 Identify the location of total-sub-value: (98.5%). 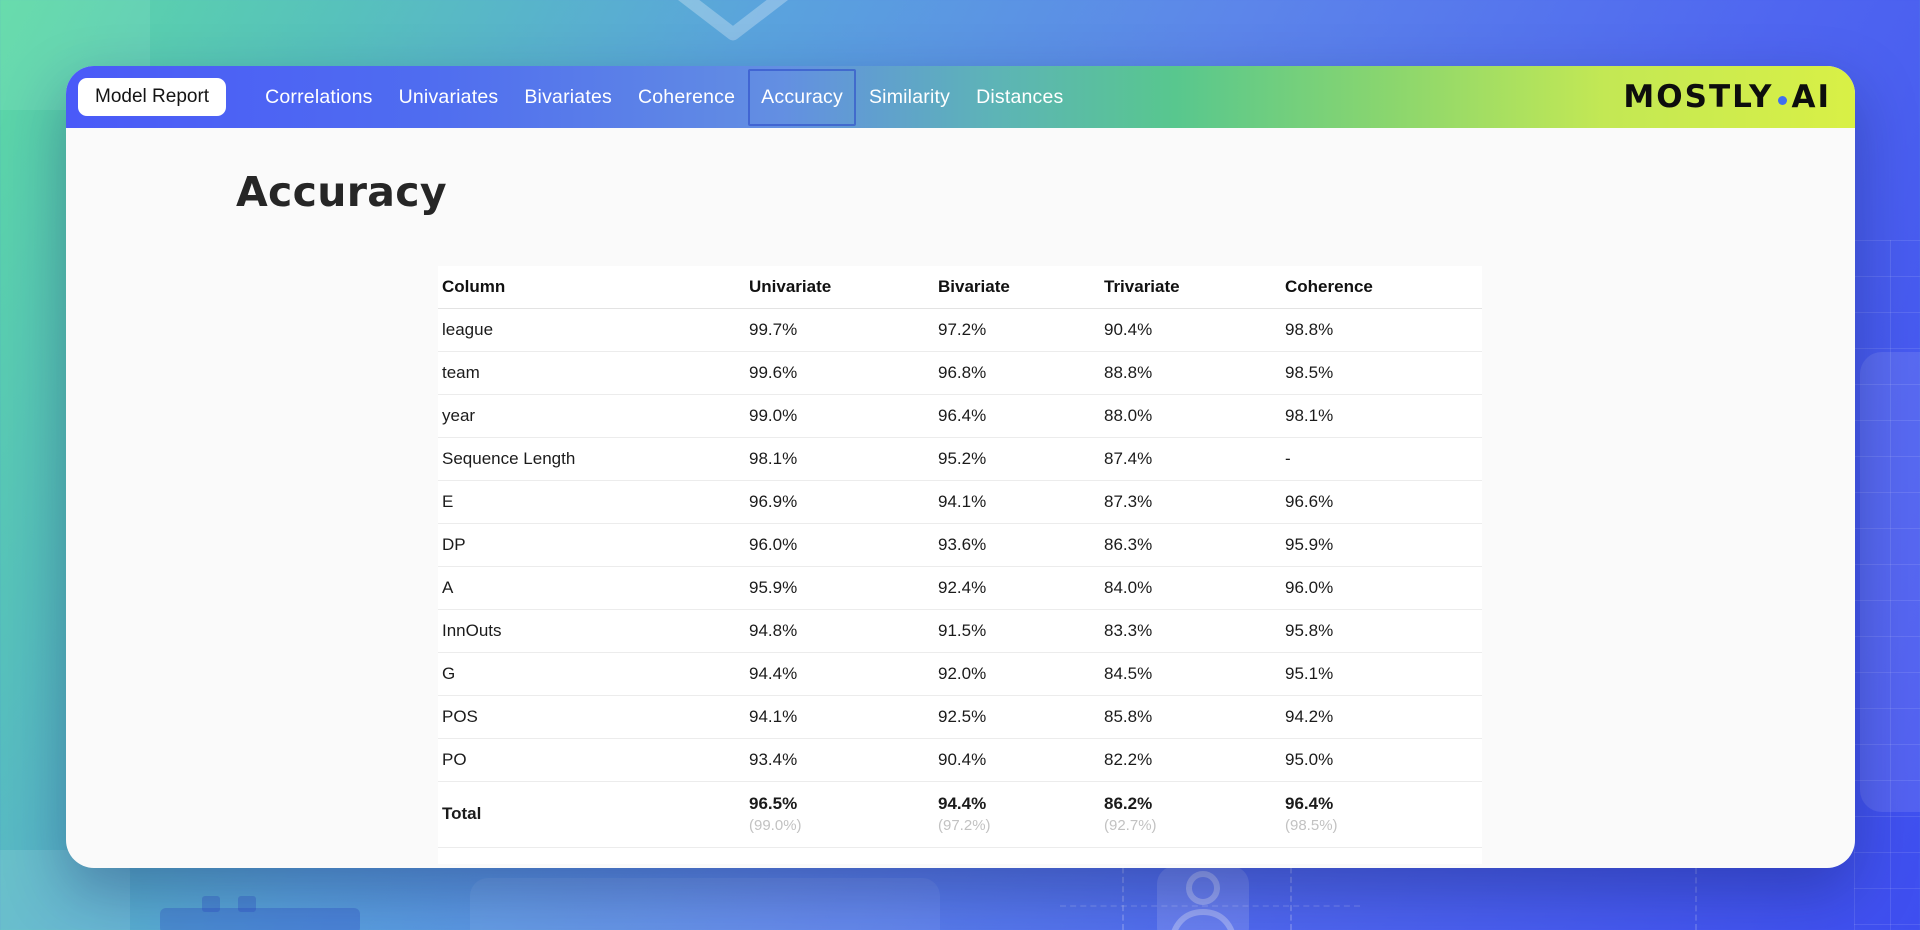
(1311, 825).